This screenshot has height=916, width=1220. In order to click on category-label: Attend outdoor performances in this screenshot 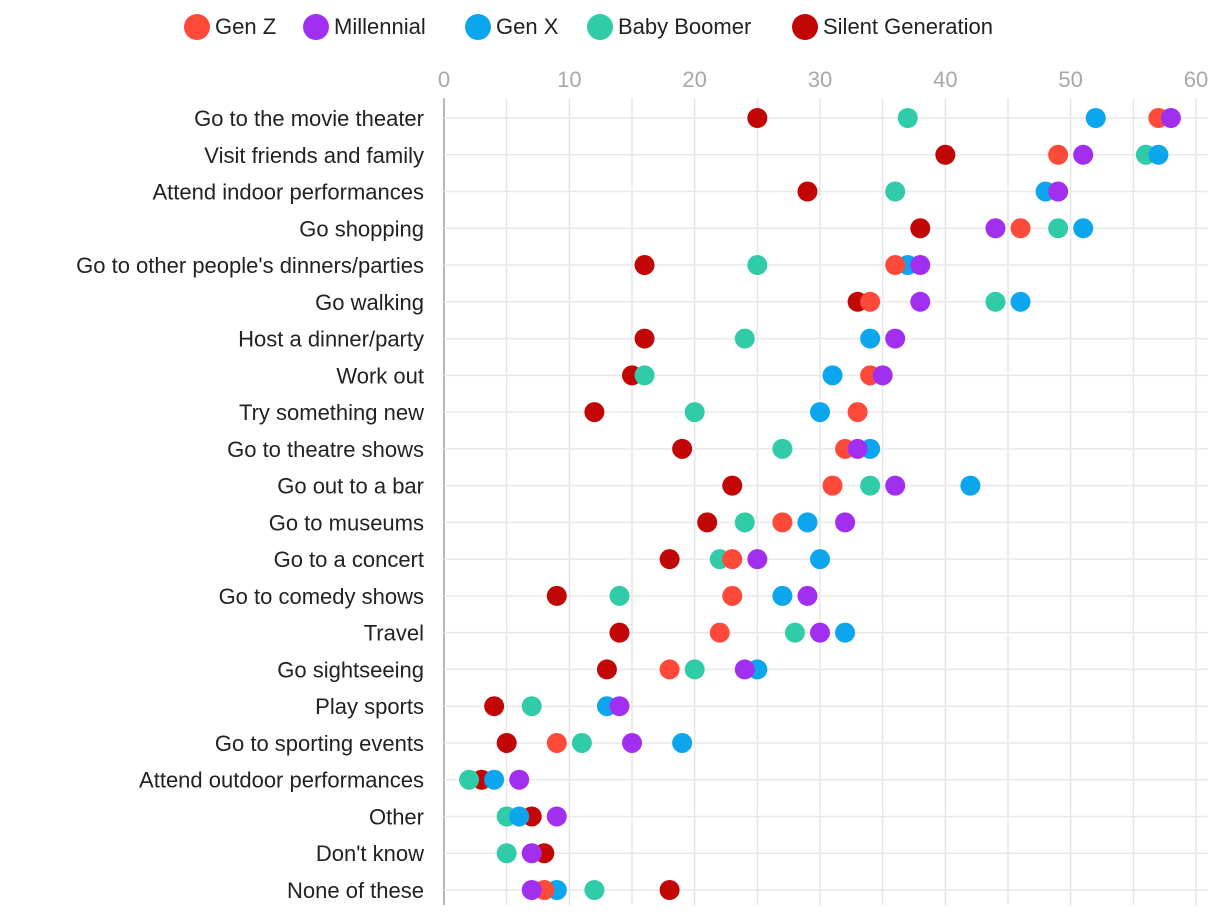, I will do `click(281, 780)`.